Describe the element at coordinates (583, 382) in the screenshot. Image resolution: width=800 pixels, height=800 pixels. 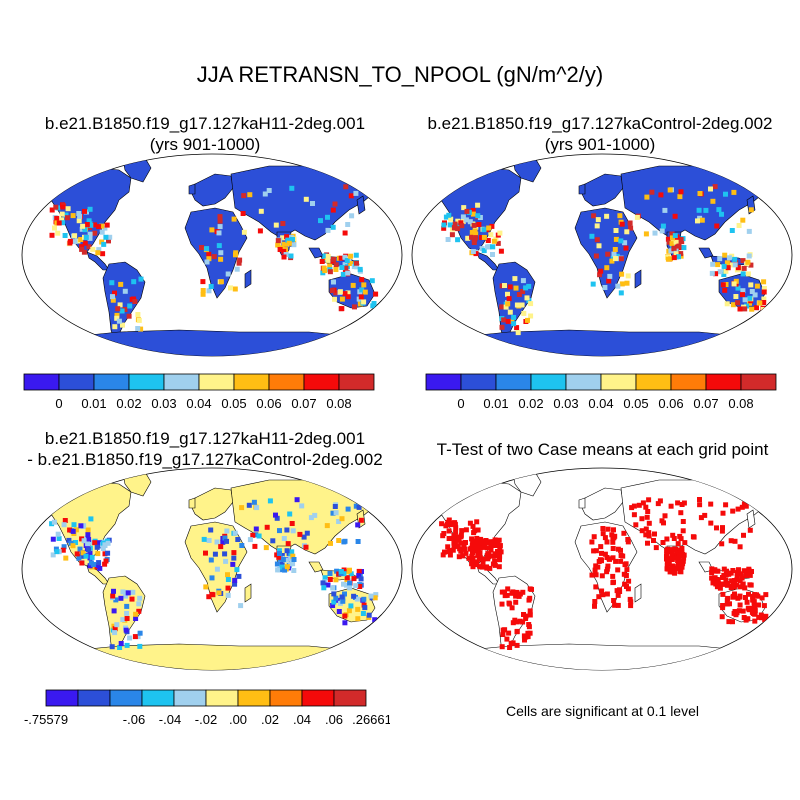
I see `colorbar-swatch` at that location.